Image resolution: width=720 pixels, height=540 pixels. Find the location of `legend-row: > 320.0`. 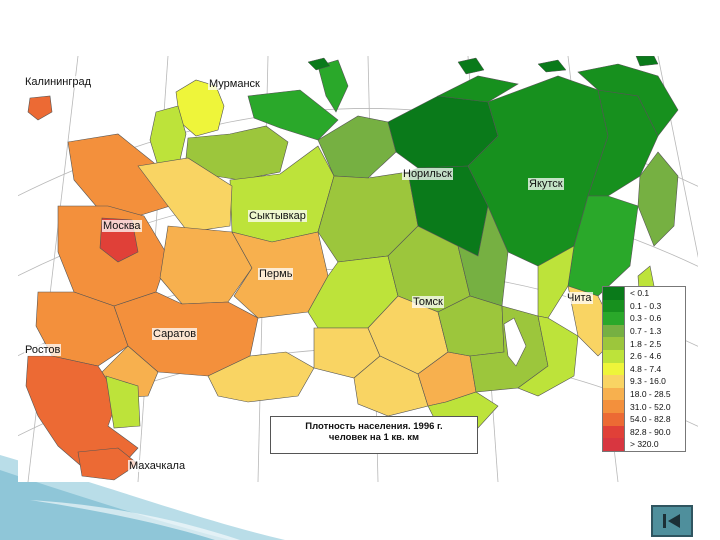

legend-row: > 320.0 is located at coordinates (644, 444).